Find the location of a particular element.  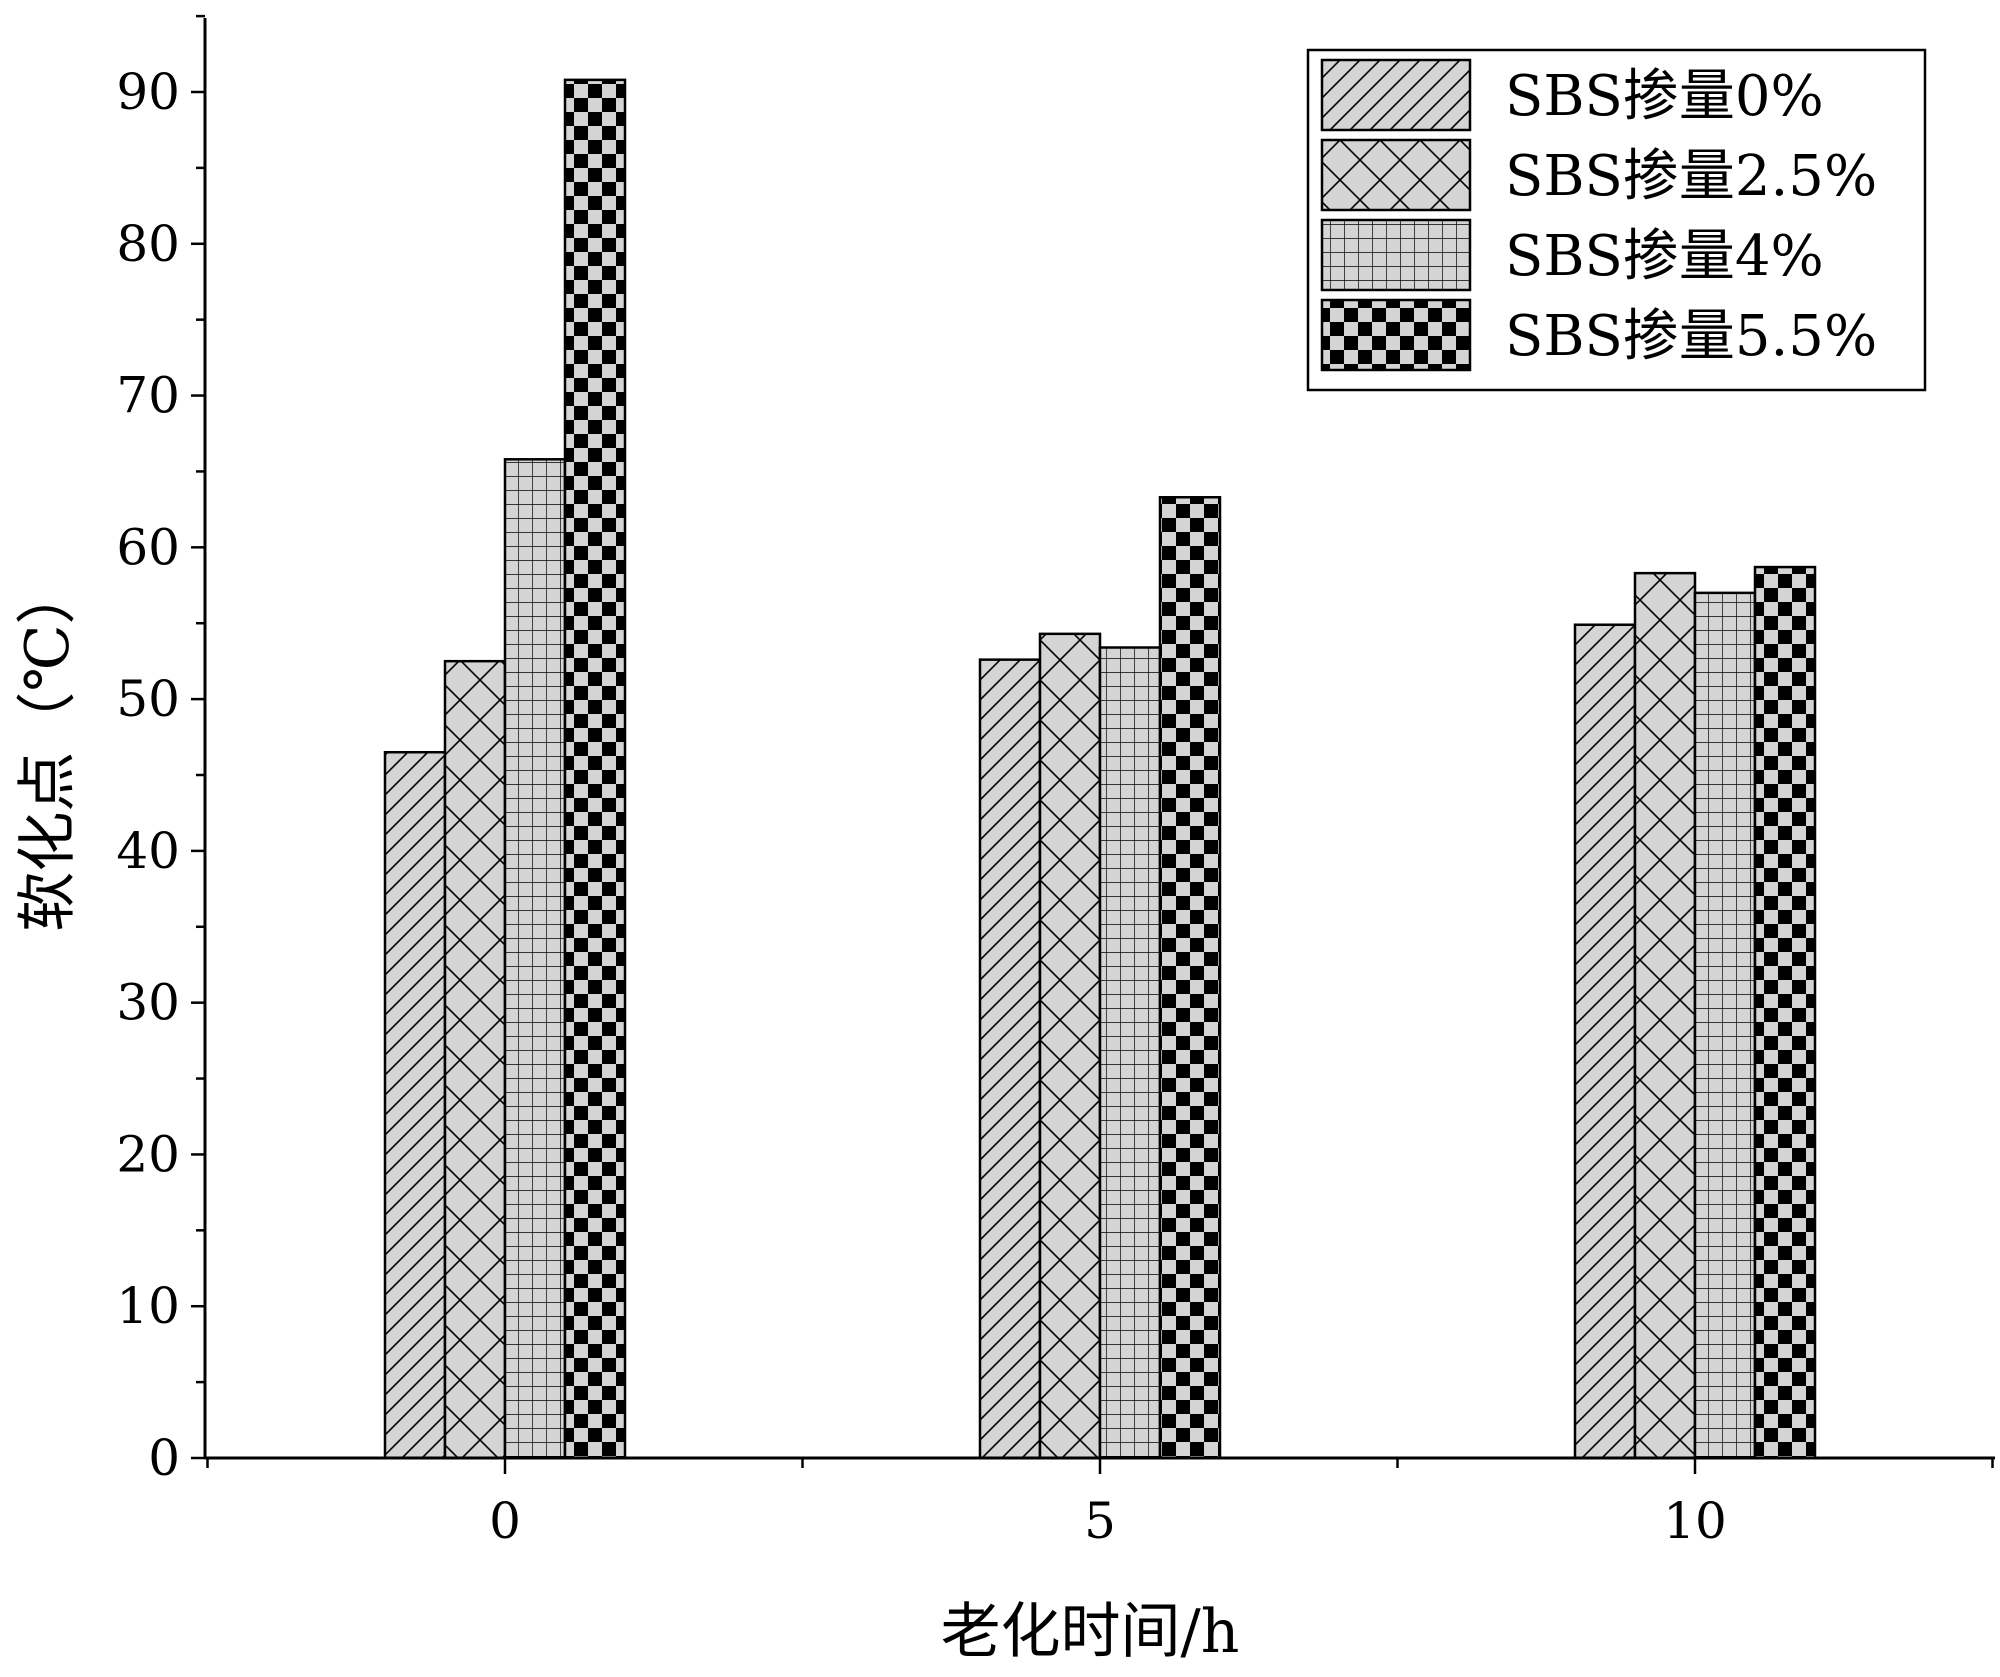

y-tick-label: 0 is located at coordinates (164, 1458).